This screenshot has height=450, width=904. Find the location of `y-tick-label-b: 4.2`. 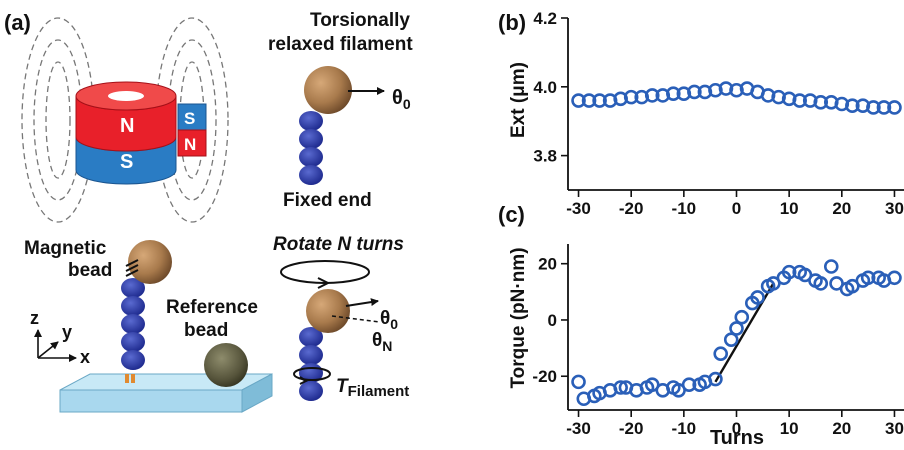

y-tick-label-b: 4.2 is located at coordinates (545, 18).